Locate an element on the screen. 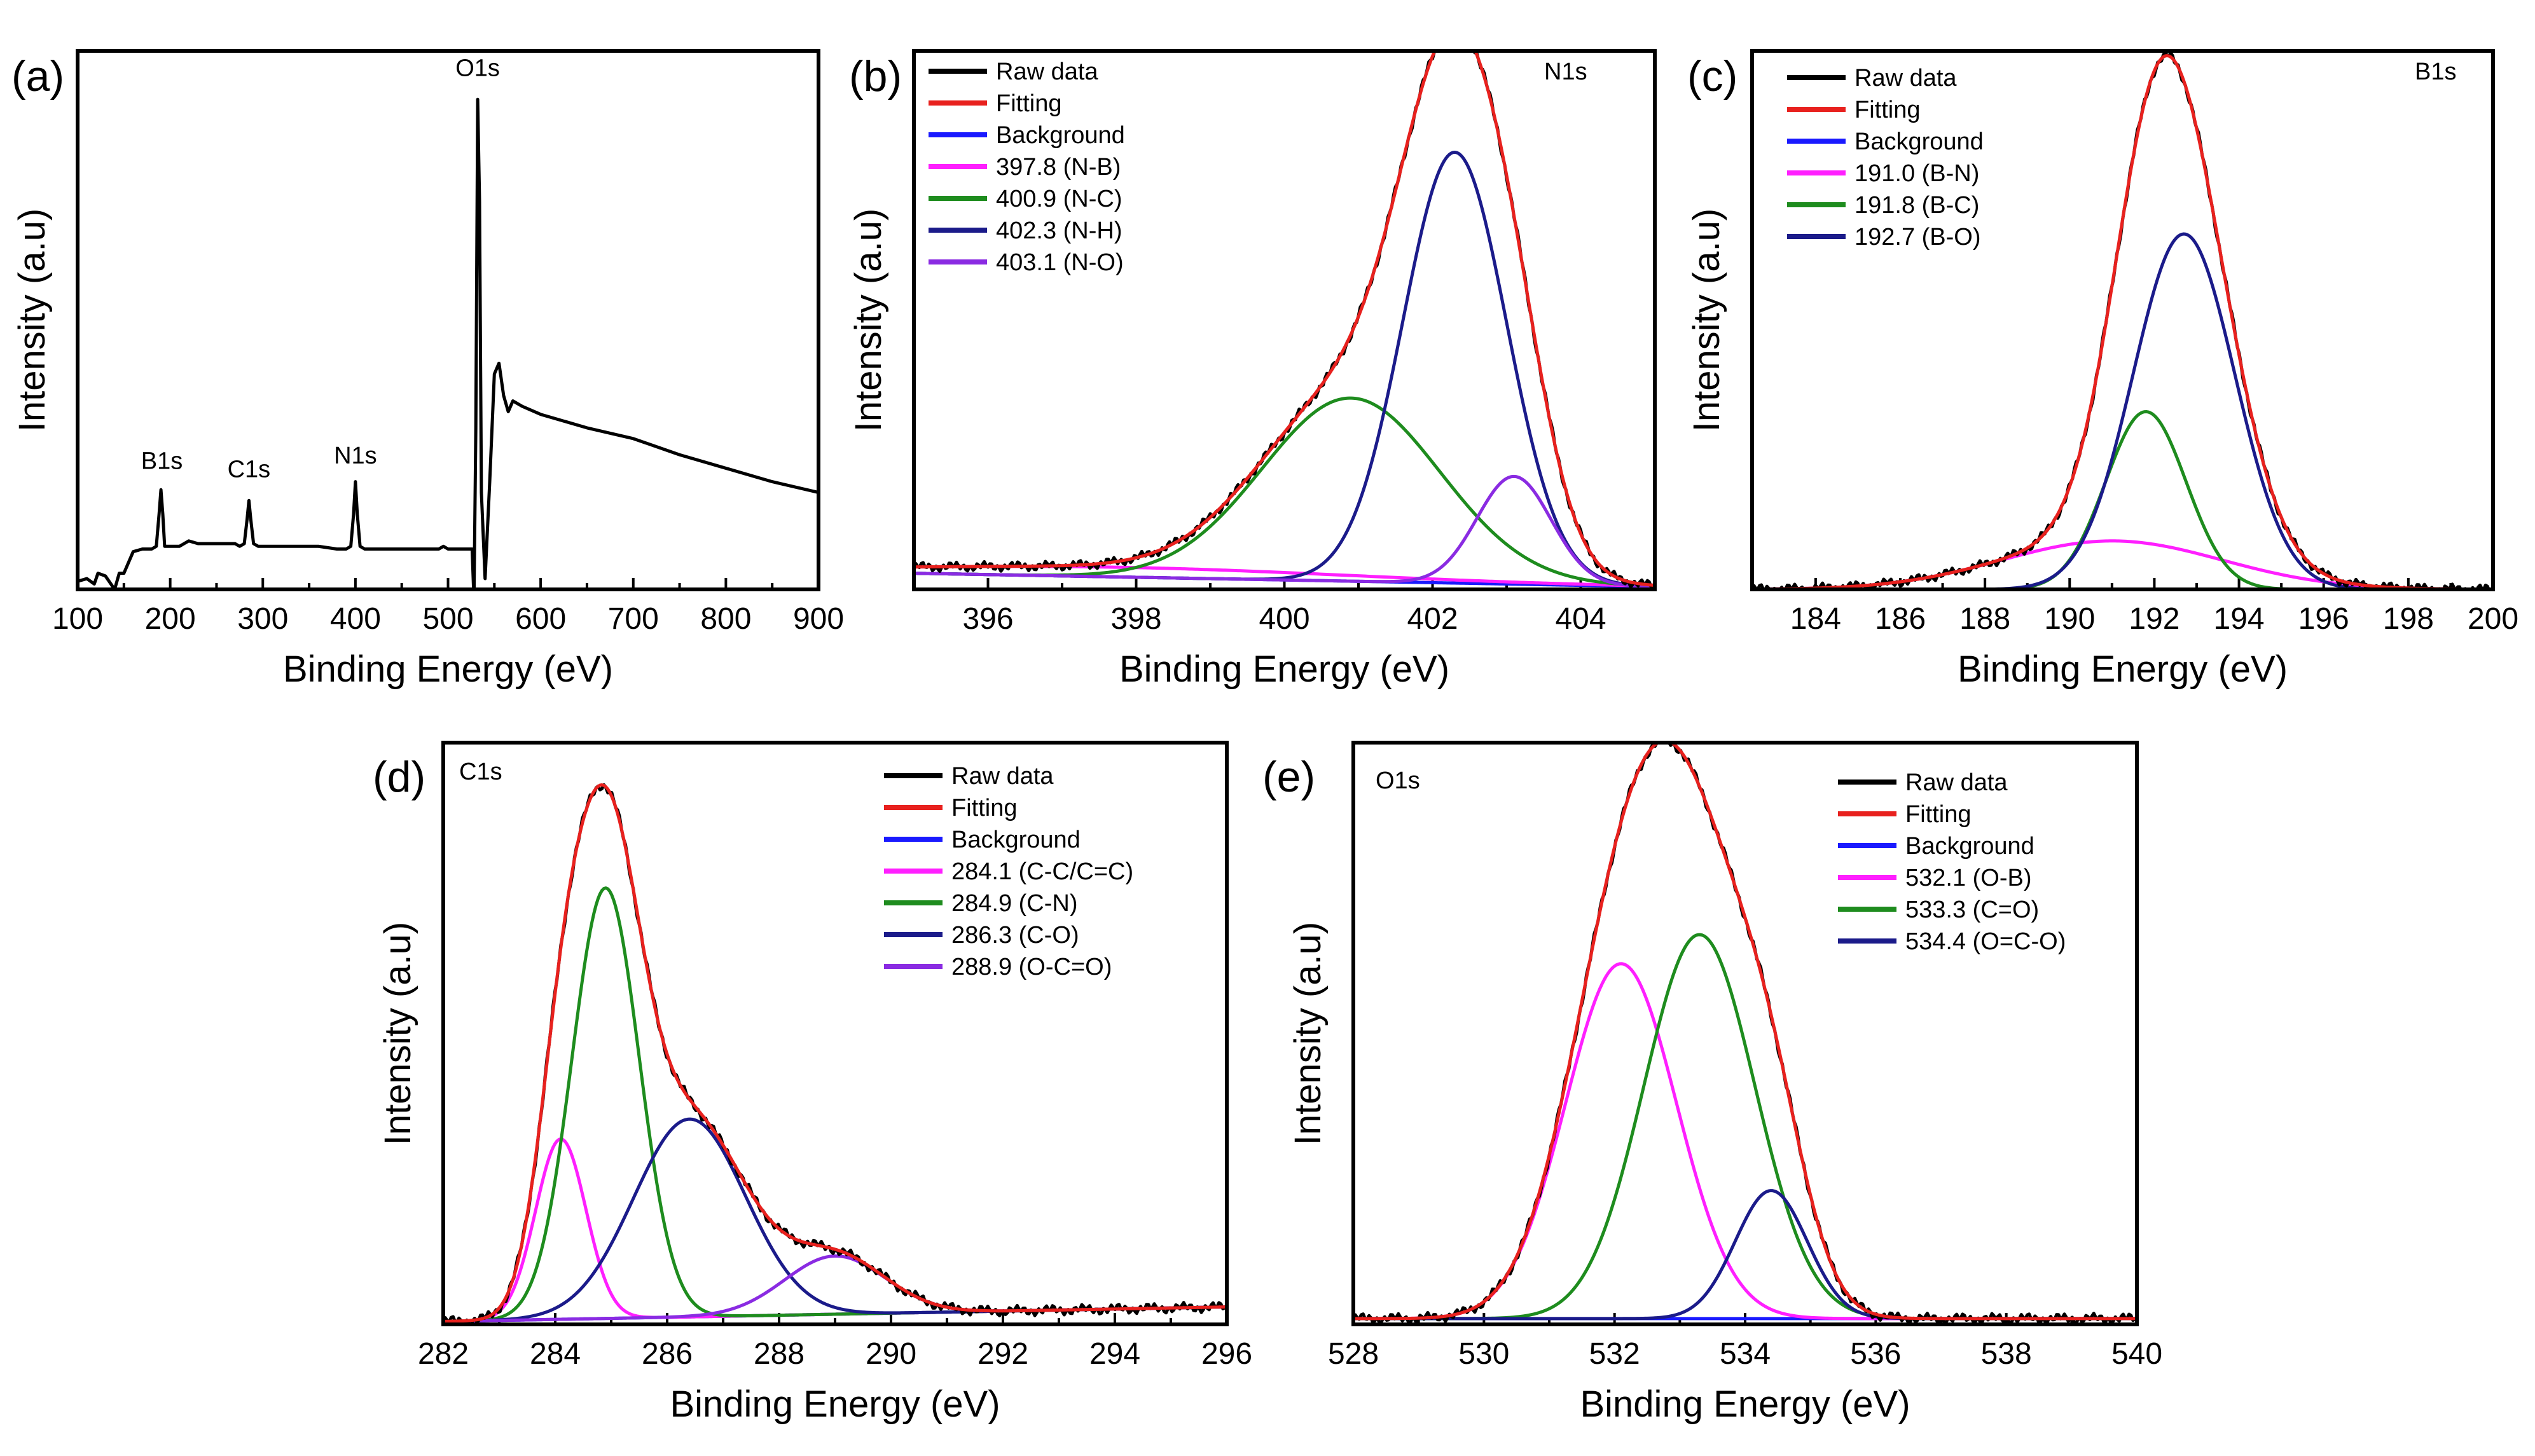 The height and width of the screenshot is (1456, 2535). x-tick-label: 396 is located at coordinates (987, 619).